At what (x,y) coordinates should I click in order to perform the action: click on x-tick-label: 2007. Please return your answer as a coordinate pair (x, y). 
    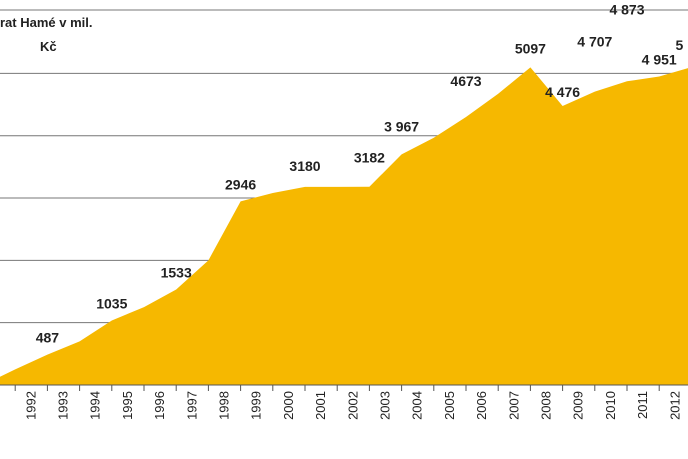
    Looking at the image, I should click on (513, 405).